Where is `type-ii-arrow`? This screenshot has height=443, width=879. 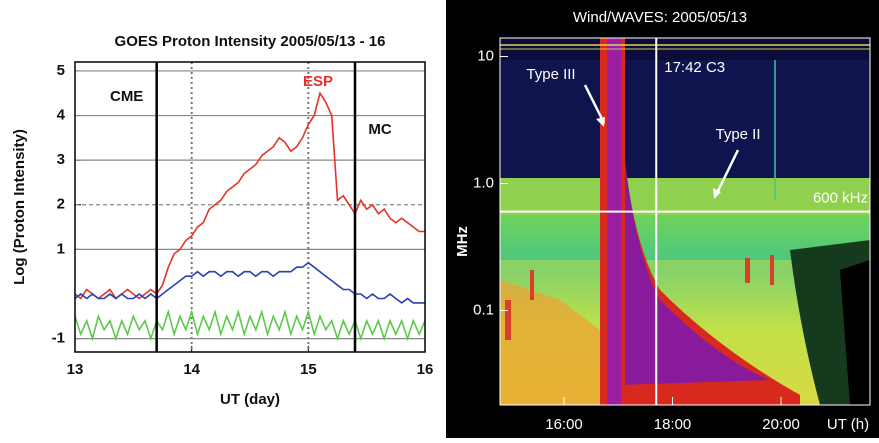
type-ii-arrow is located at coordinates (727, 172).